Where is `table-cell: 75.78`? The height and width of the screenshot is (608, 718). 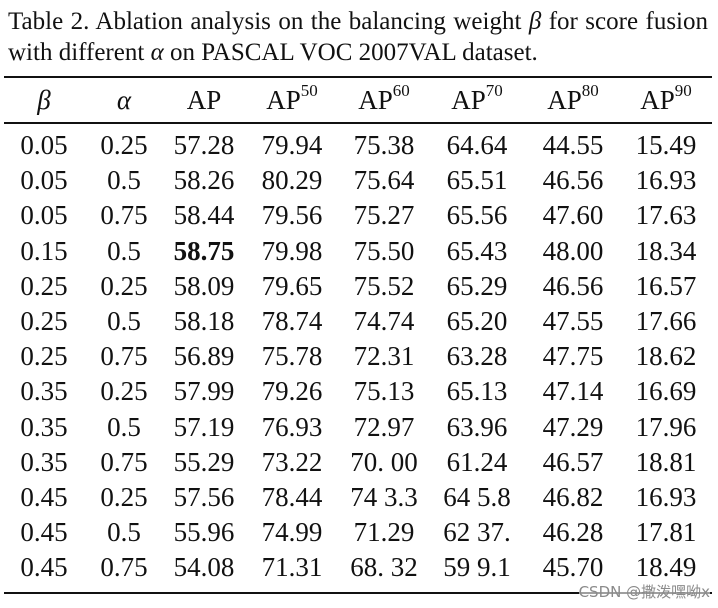
table-cell: 75.78 is located at coordinates (292, 356).